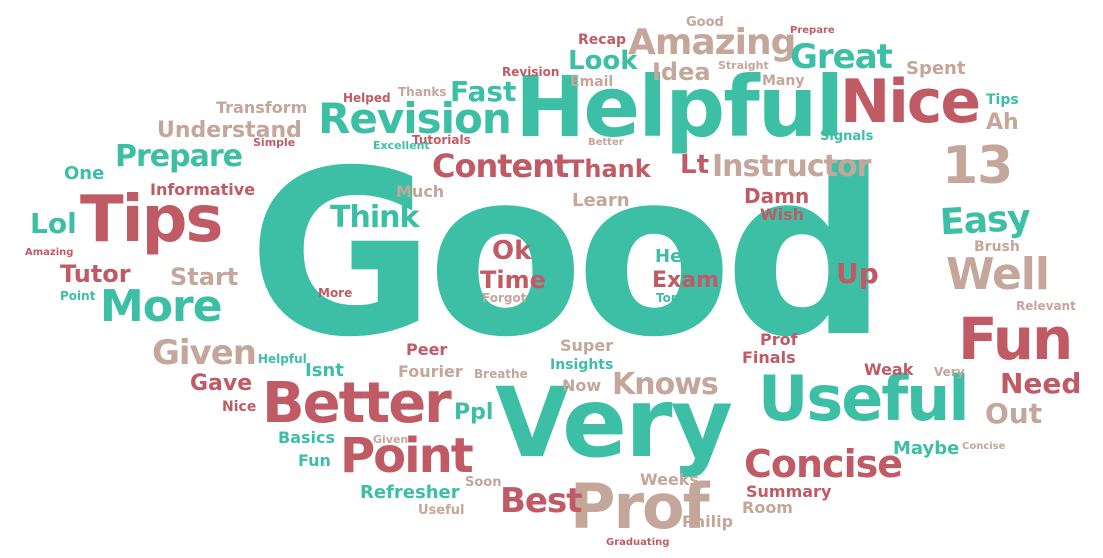 This screenshot has width=1103, height=558. What do you see at coordinates (767, 507) in the screenshot?
I see `word-room: Room` at bounding box center [767, 507].